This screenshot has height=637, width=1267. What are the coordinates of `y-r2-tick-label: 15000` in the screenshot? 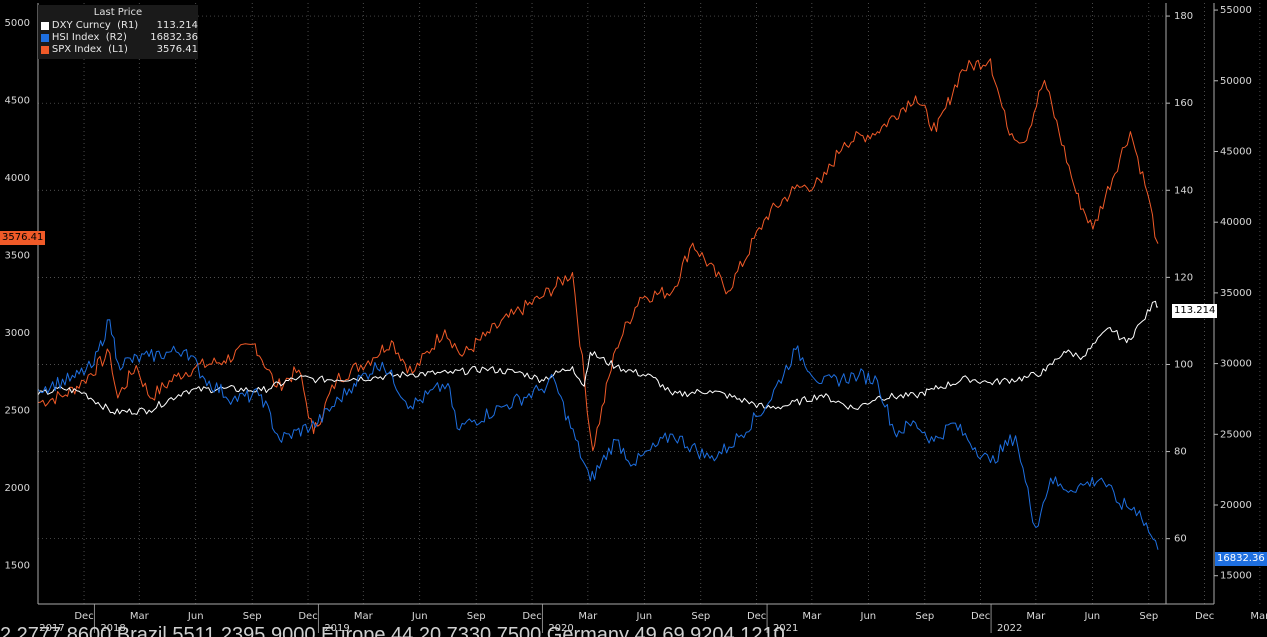 It's located at (1236, 576).